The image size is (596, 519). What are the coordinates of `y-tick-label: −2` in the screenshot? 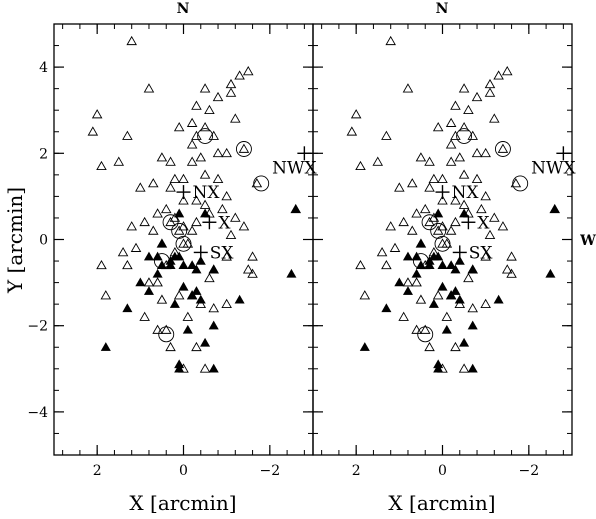 It's located at (37, 327).